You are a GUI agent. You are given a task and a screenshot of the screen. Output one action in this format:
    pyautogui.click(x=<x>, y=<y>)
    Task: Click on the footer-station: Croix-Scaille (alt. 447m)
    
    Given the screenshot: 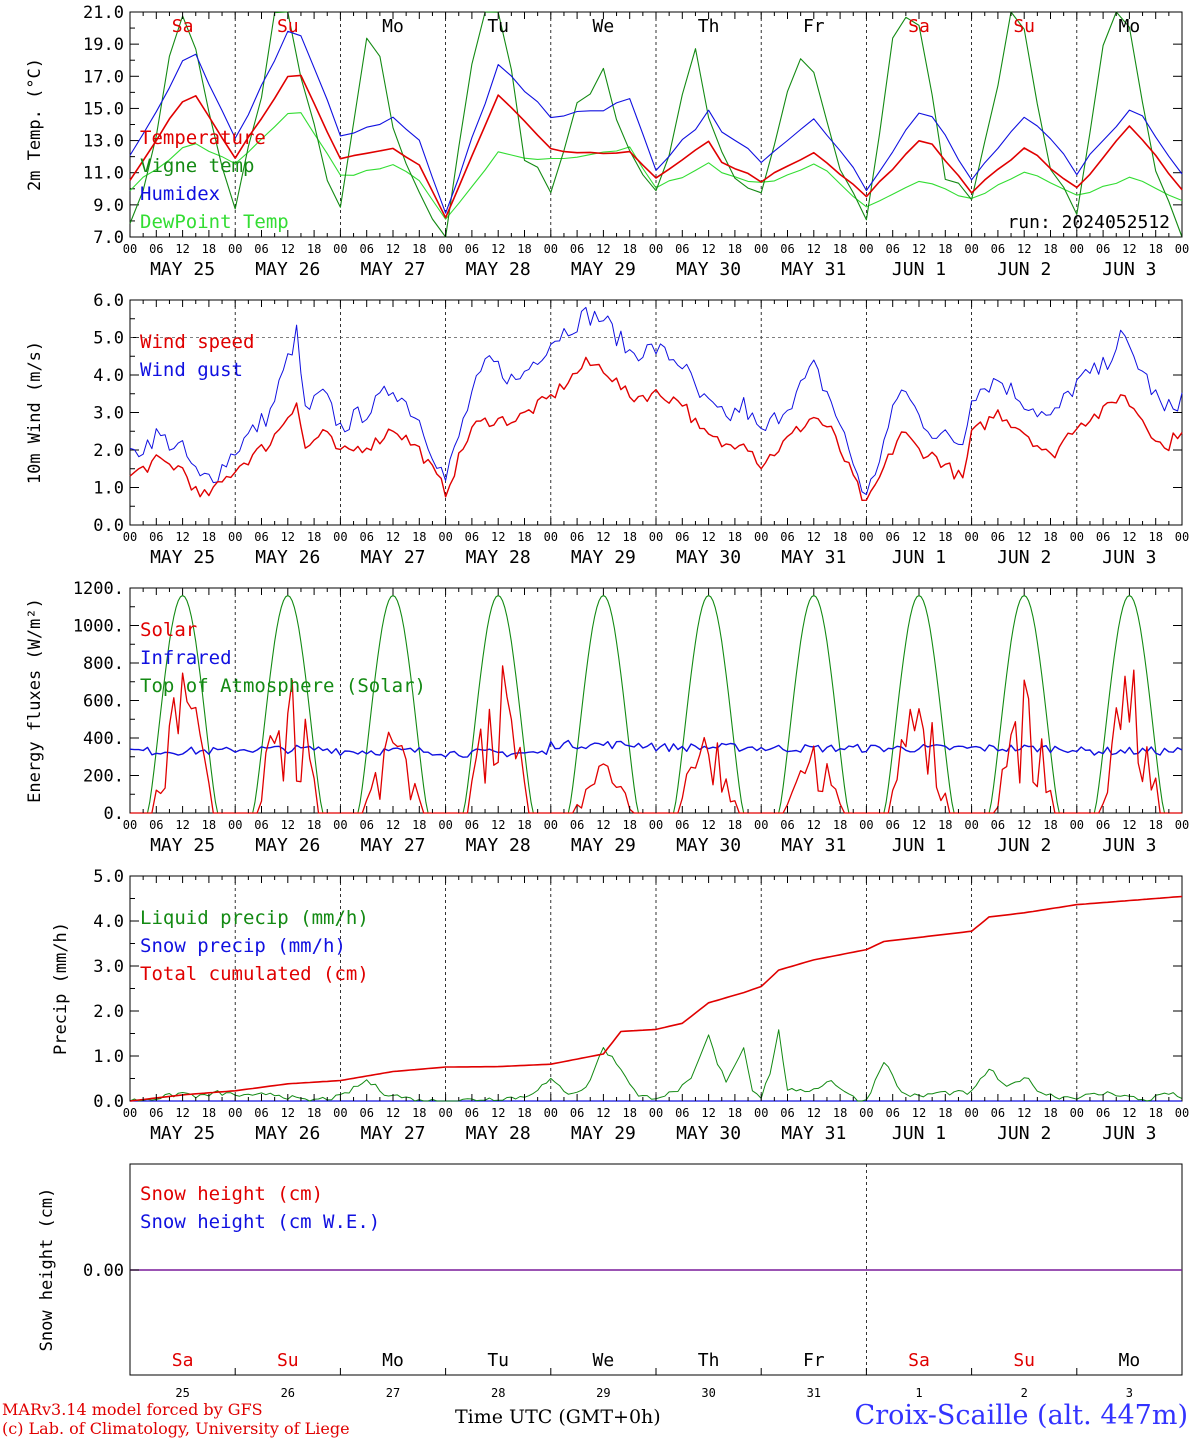 What is the action you would take?
    pyautogui.click(x=1021, y=1415)
    